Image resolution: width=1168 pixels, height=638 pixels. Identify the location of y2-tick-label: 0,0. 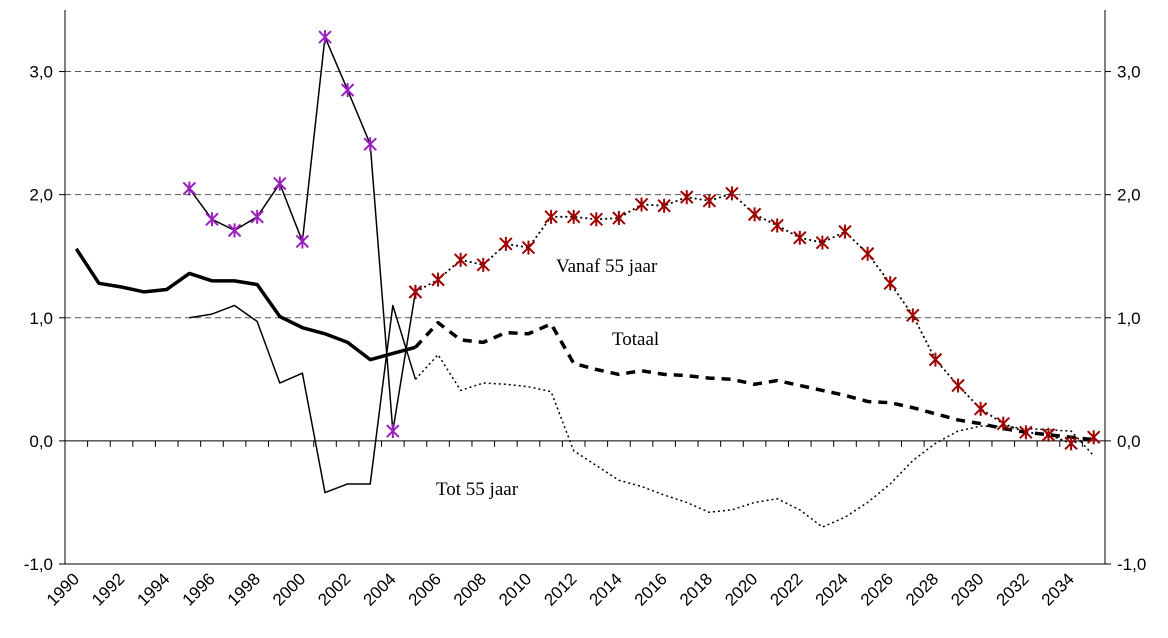
(1129, 441).